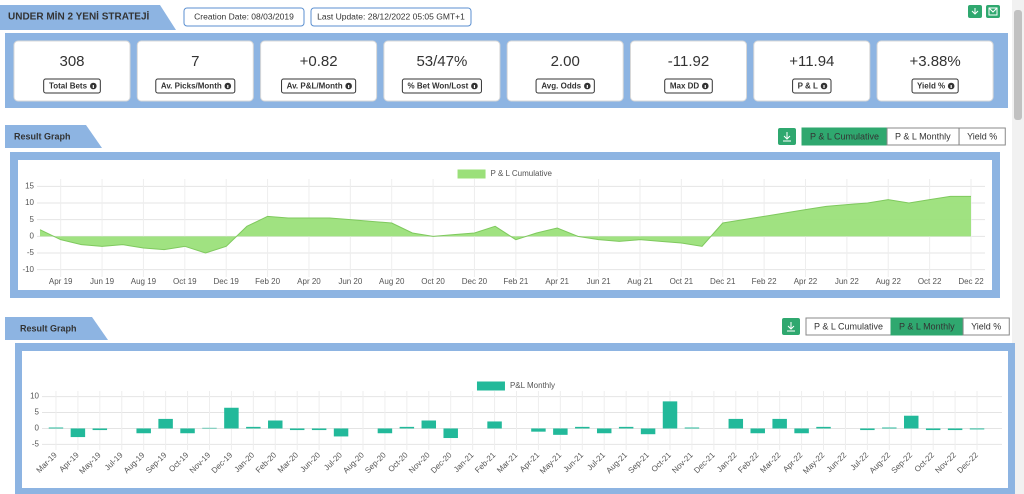  What do you see at coordinates (79, 16) in the screenshot?
I see `strategy-title: UNDER MİN 2 YENİ STRATEJİ` at bounding box center [79, 16].